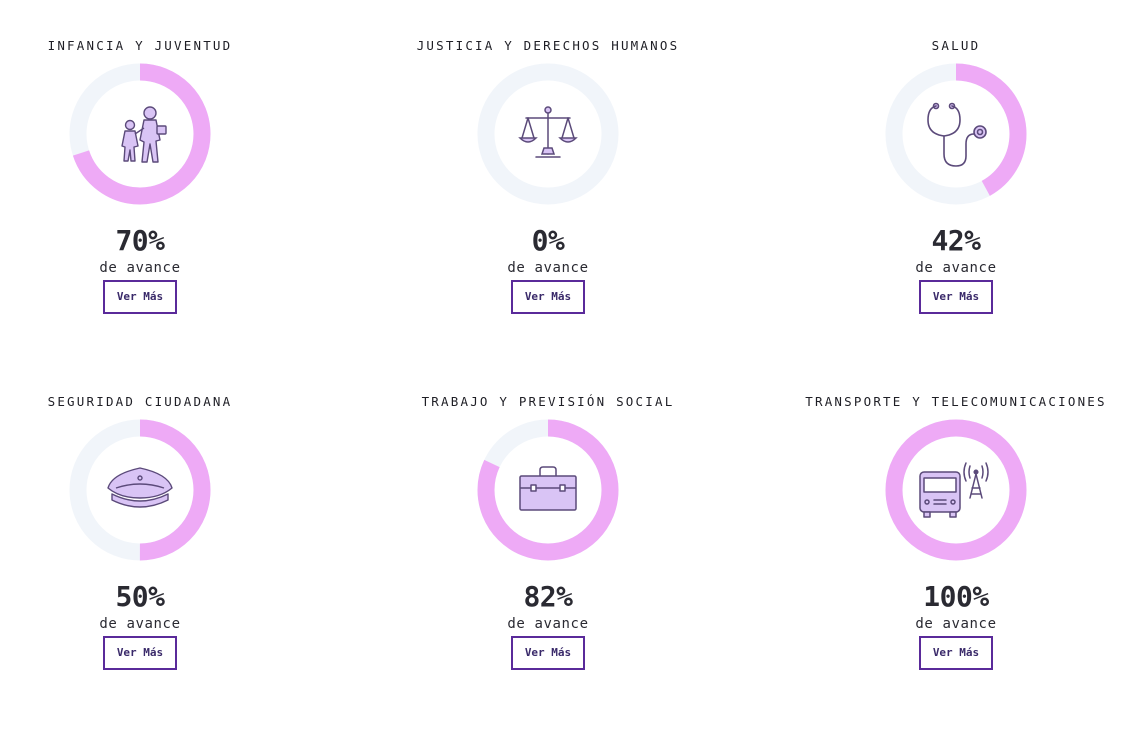 This screenshot has height=742, width=1140. What do you see at coordinates (548, 401) in the screenshot?
I see `card-title: TRABAJO Y PREVISIÓN SOCIAL` at bounding box center [548, 401].